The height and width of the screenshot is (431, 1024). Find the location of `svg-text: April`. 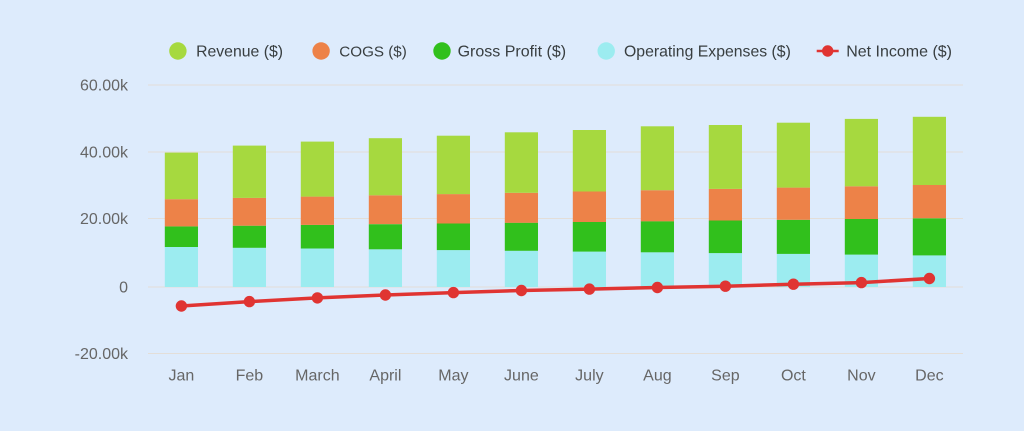

svg-text: April is located at coordinates (385, 375).